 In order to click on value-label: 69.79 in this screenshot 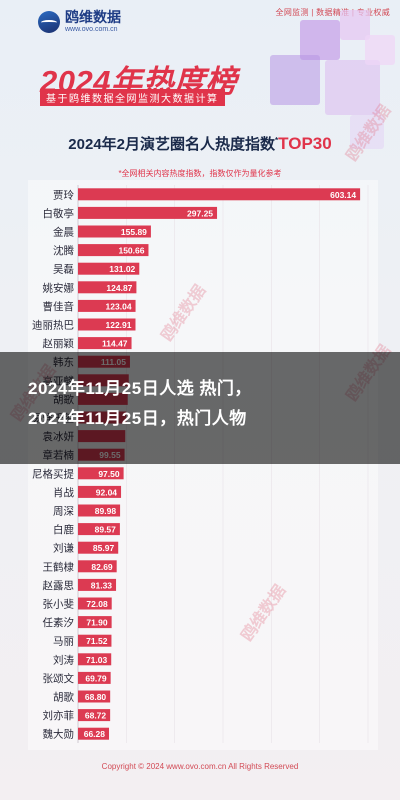, I will do `click(96, 678)`.